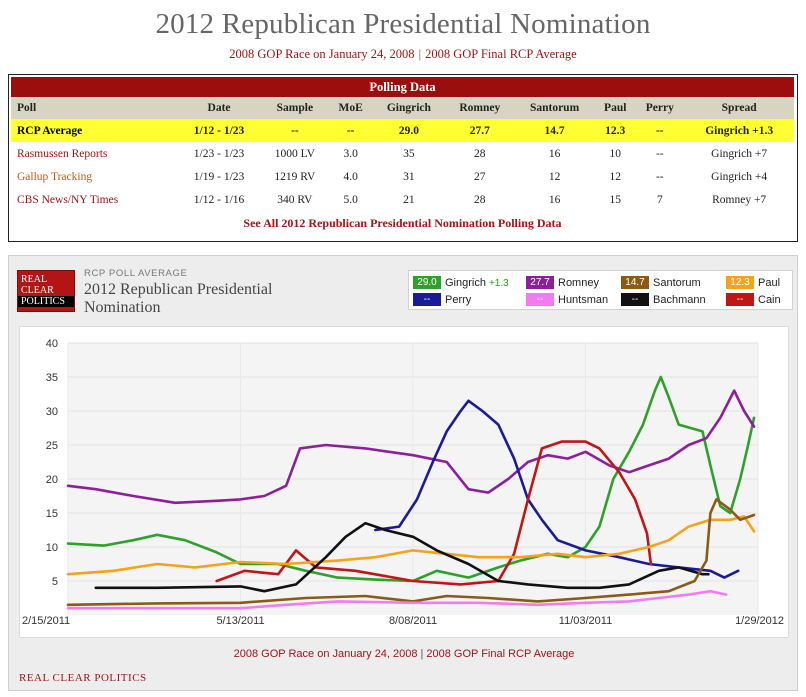 The width and height of the screenshot is (806, 697). What do you see at coordinates (679, 300) in the screenshot?
I see `legend-label: Bachmann` at bounding box center [679, 300].